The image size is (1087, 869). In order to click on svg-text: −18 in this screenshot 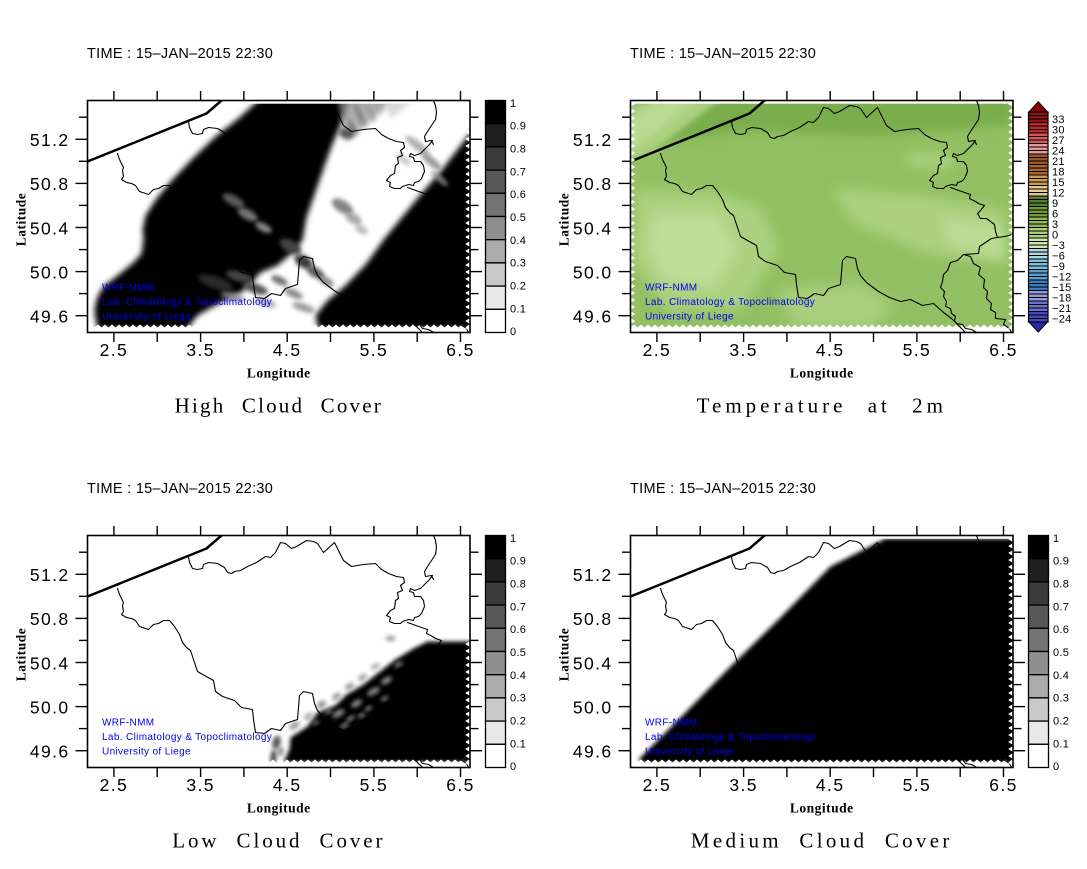, I will do `click(1062, 299)`.